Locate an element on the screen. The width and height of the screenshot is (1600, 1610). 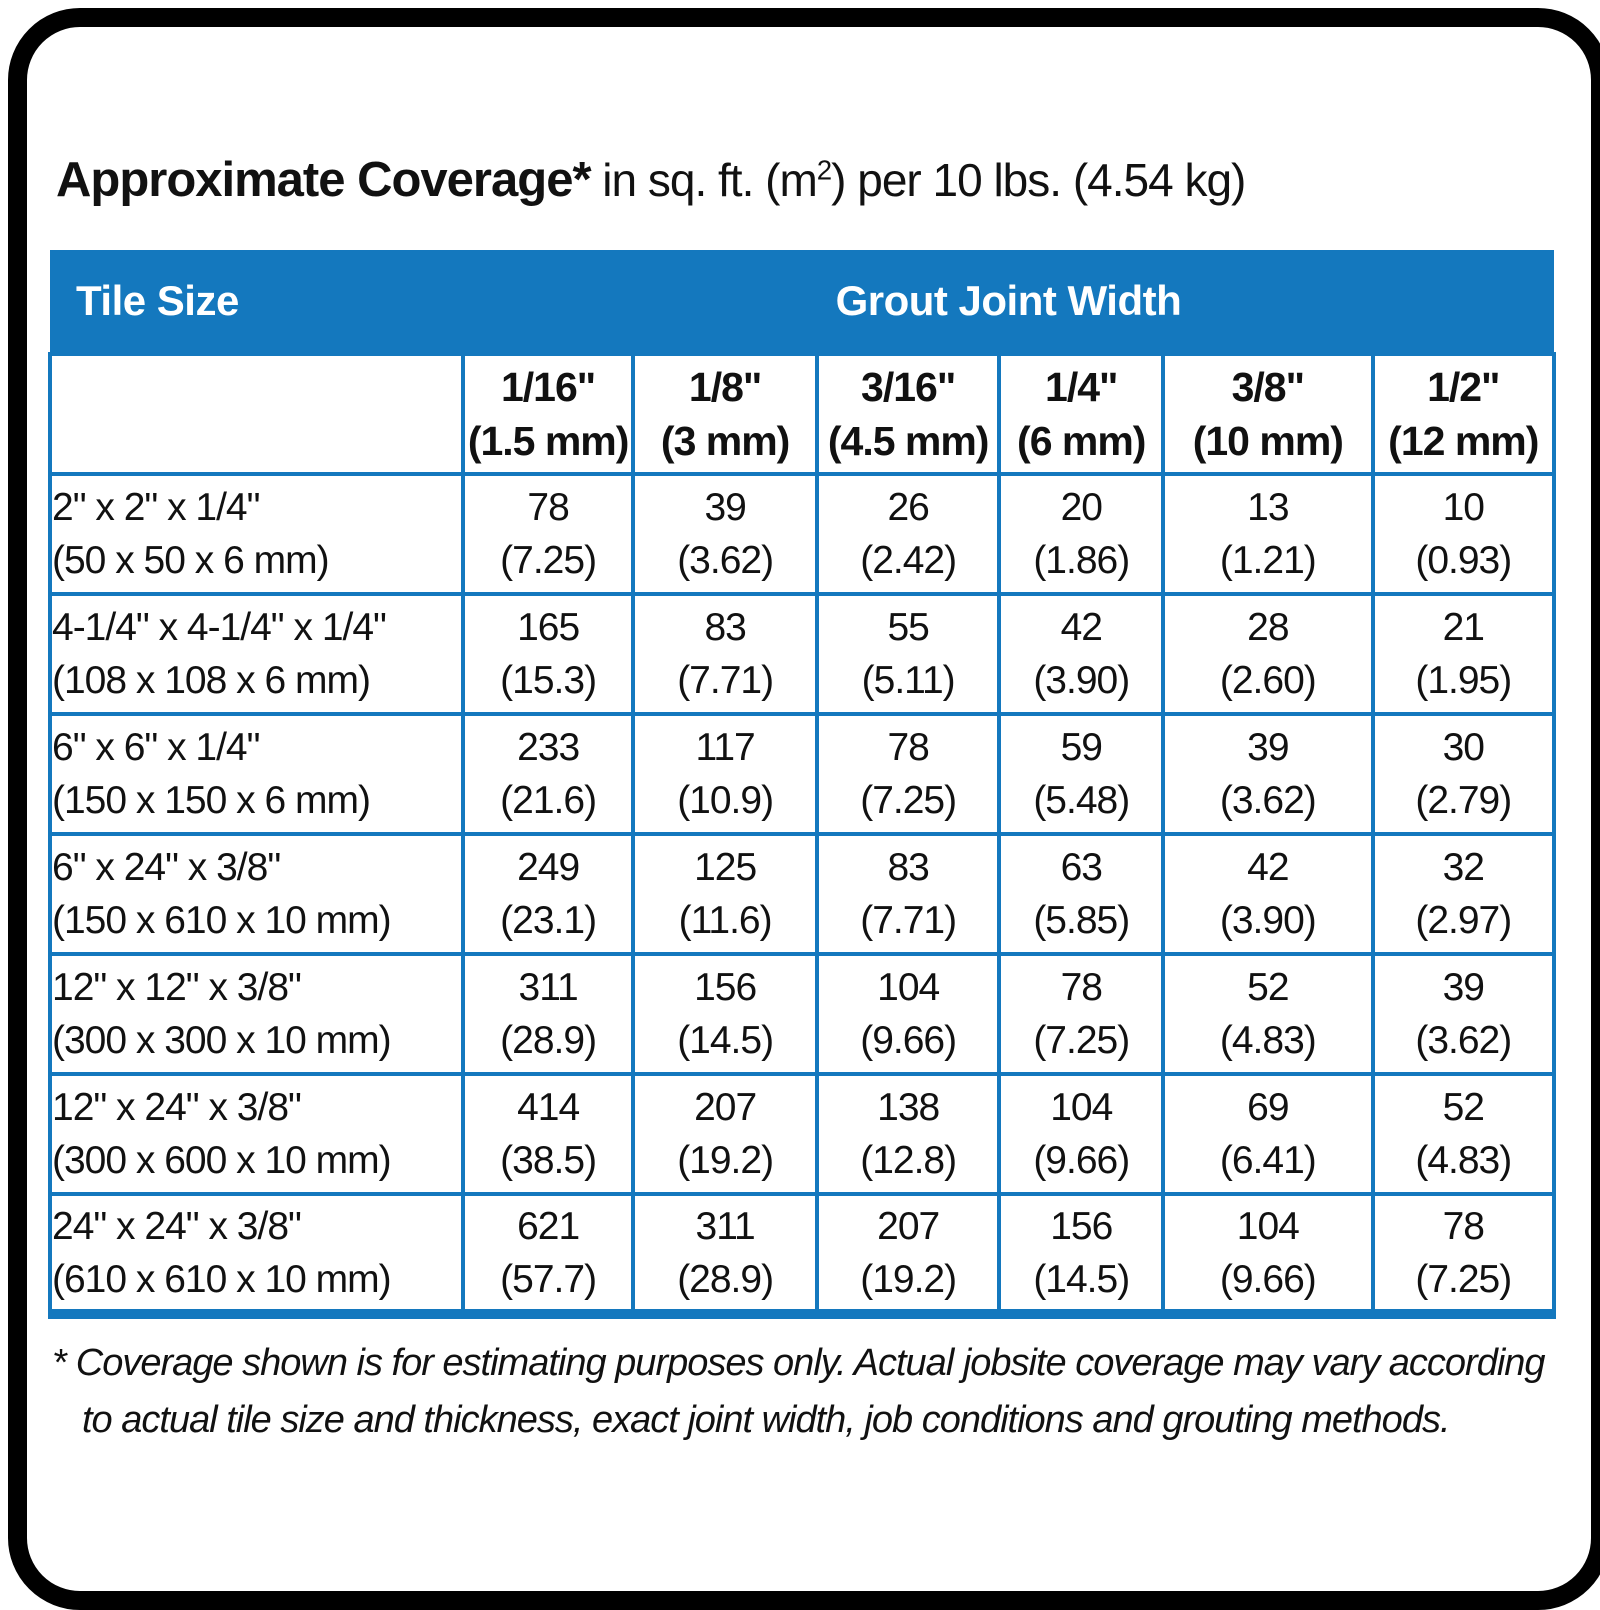
joint-width-mm: (4.5 mm) is located at coordinates (908, 441).